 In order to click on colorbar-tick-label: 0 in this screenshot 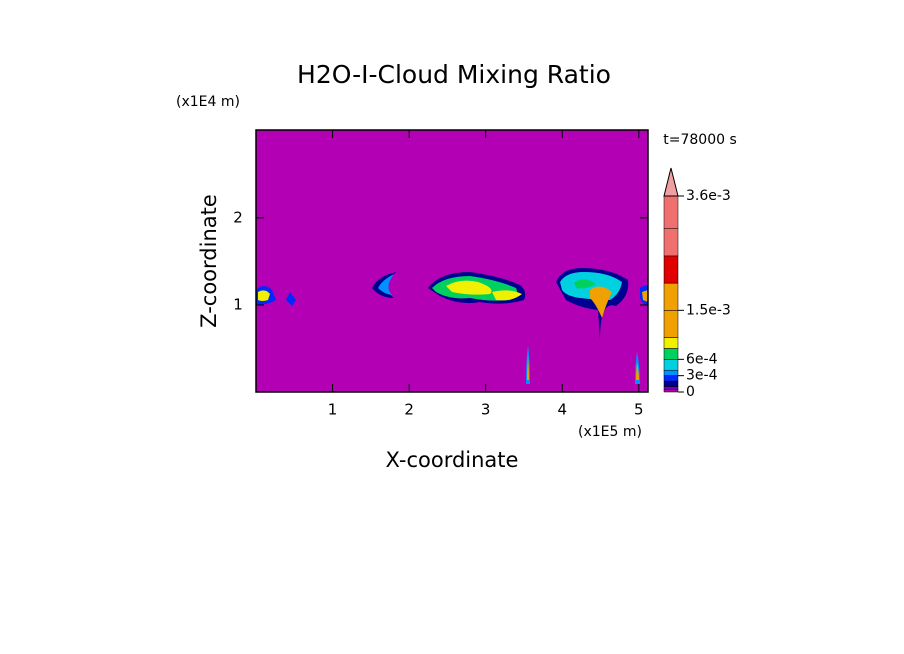, I will do `click(690, 392)`.